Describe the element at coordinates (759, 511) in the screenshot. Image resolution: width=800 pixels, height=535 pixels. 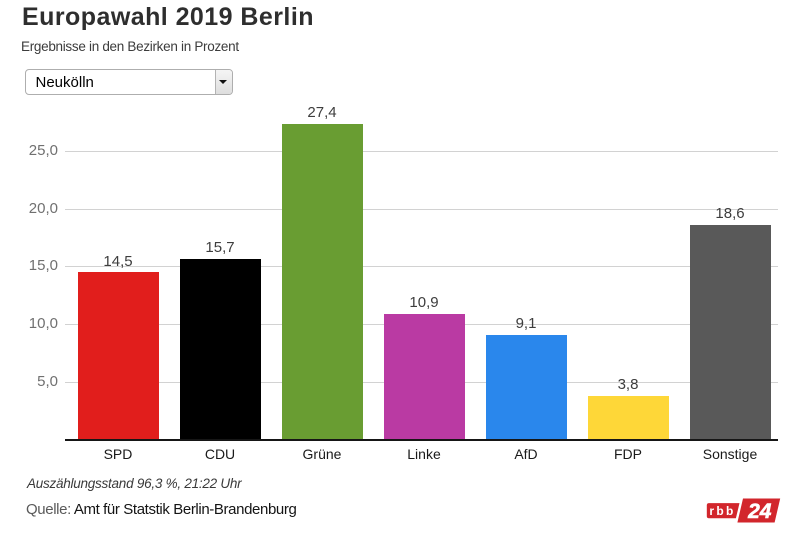
I see `svg-text: 24` at that location.